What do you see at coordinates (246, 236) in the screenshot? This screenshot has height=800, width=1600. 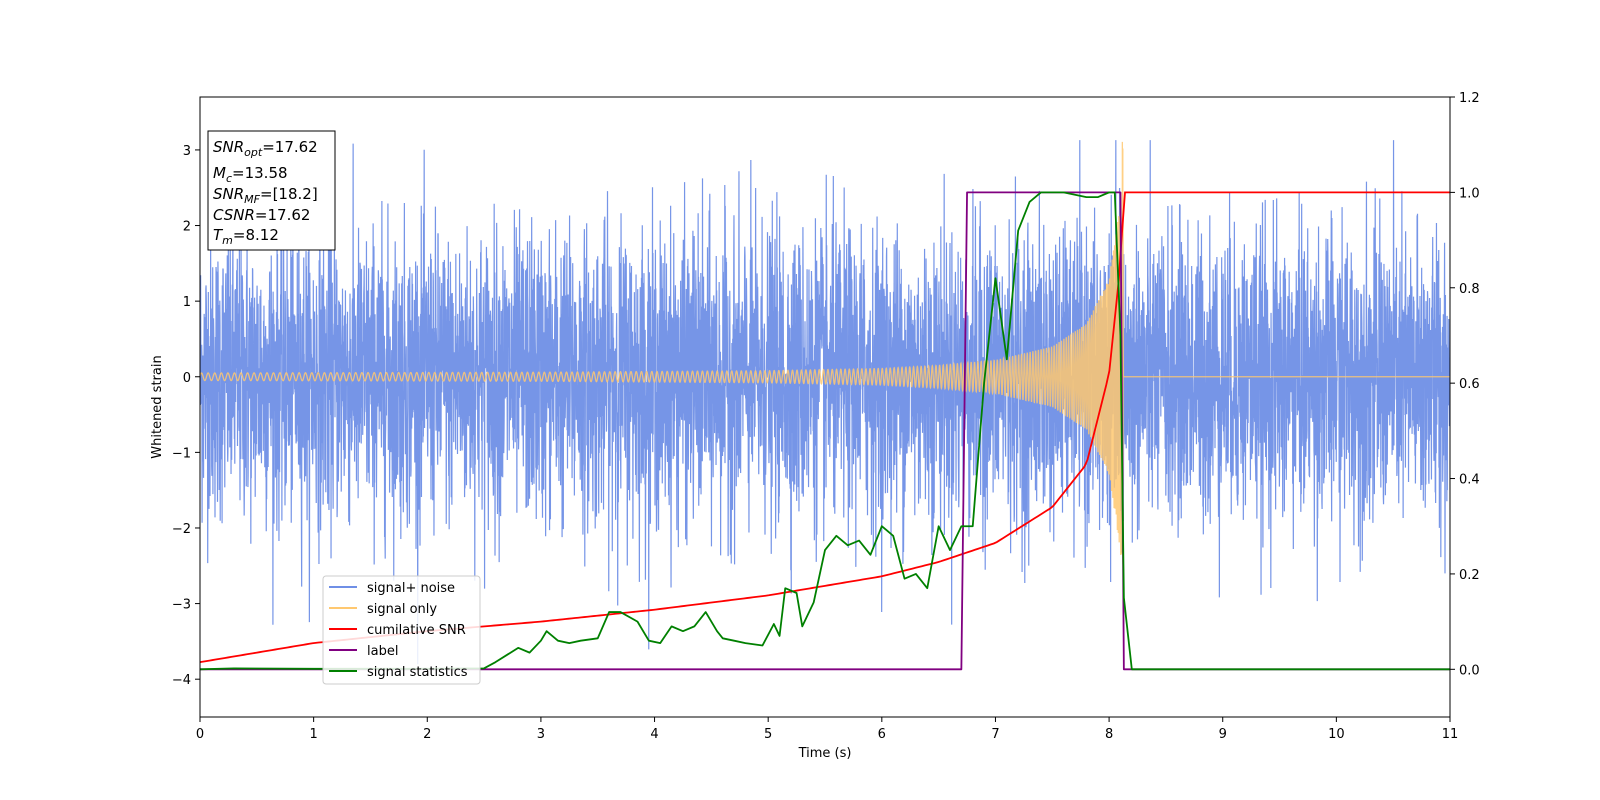 I see `info-tm: Tm=8.12` at bounding box center [246, 236].